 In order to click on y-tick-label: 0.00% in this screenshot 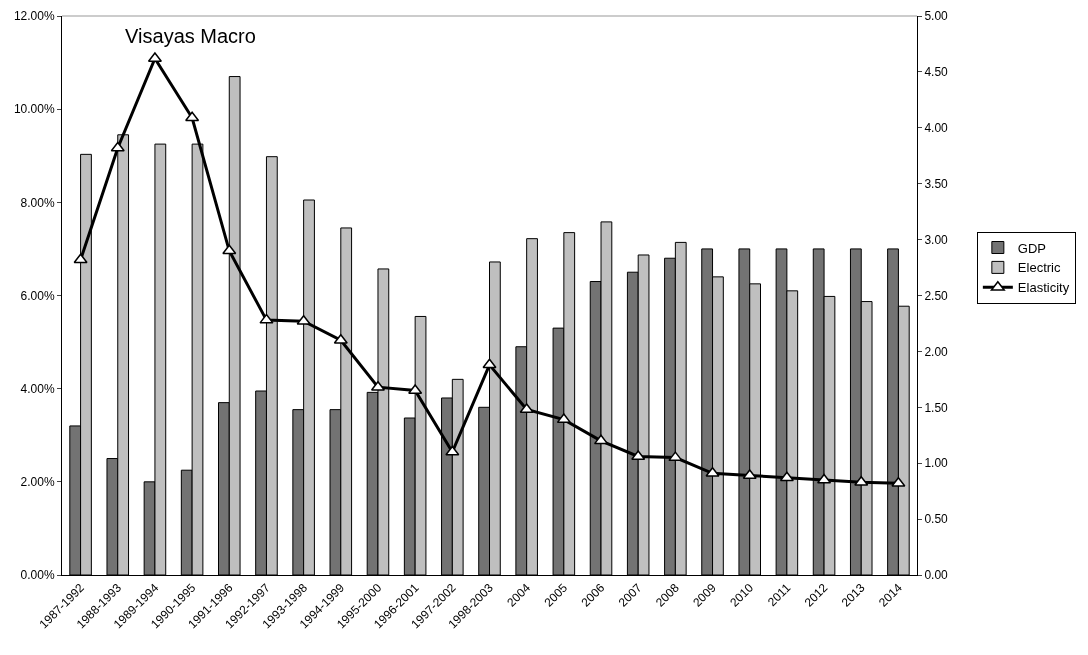, I will do `click(37, 575)`.